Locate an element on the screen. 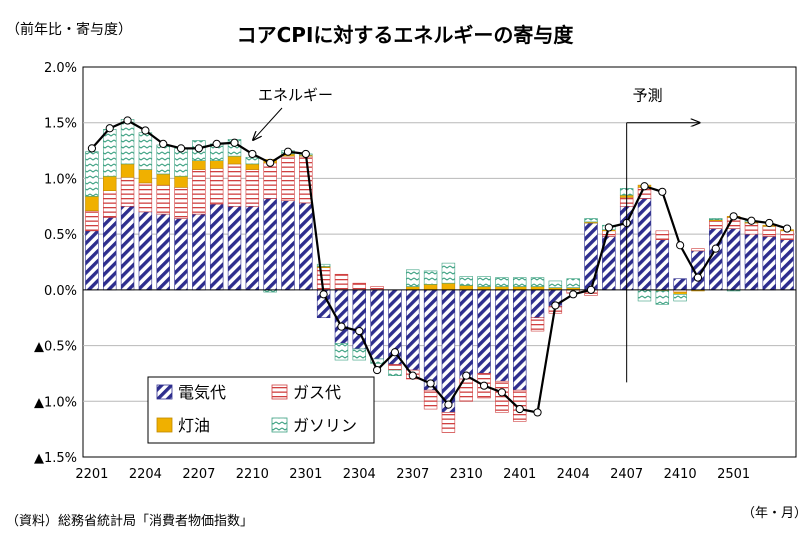  y-tick-label: 1.5% is located at coordinates (60, 124).